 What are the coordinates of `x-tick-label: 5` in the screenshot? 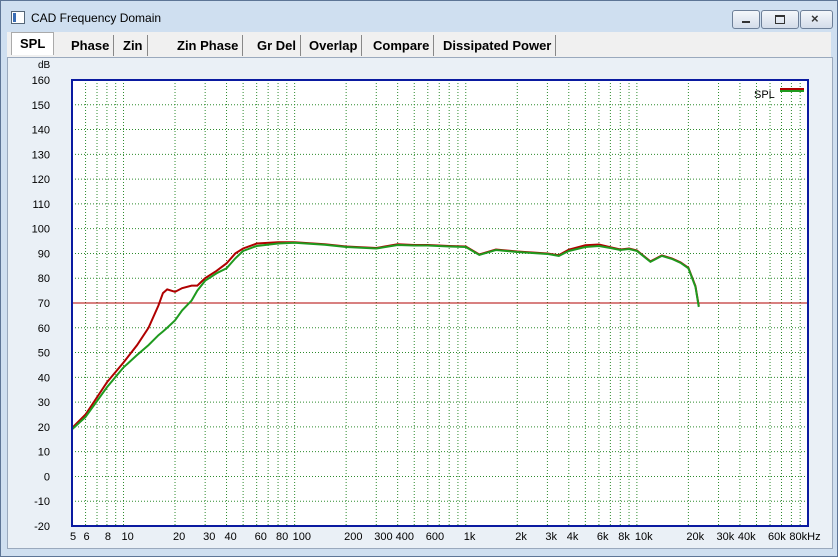 It's located at (73, 537).